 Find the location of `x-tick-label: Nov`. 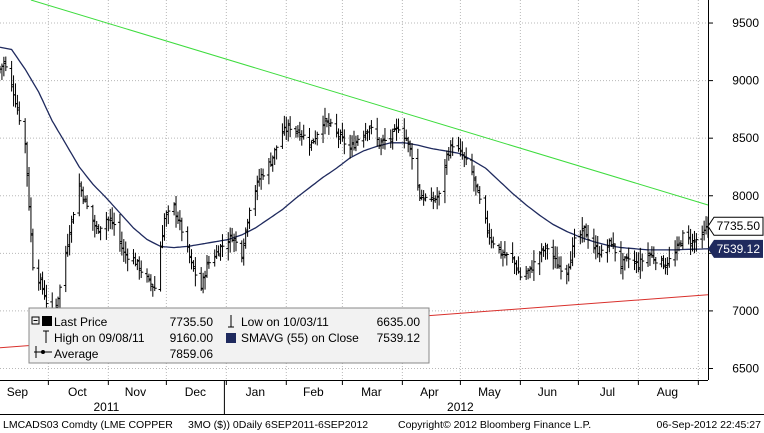

x-tick-label: Nov is located at coordinates (135, 392).